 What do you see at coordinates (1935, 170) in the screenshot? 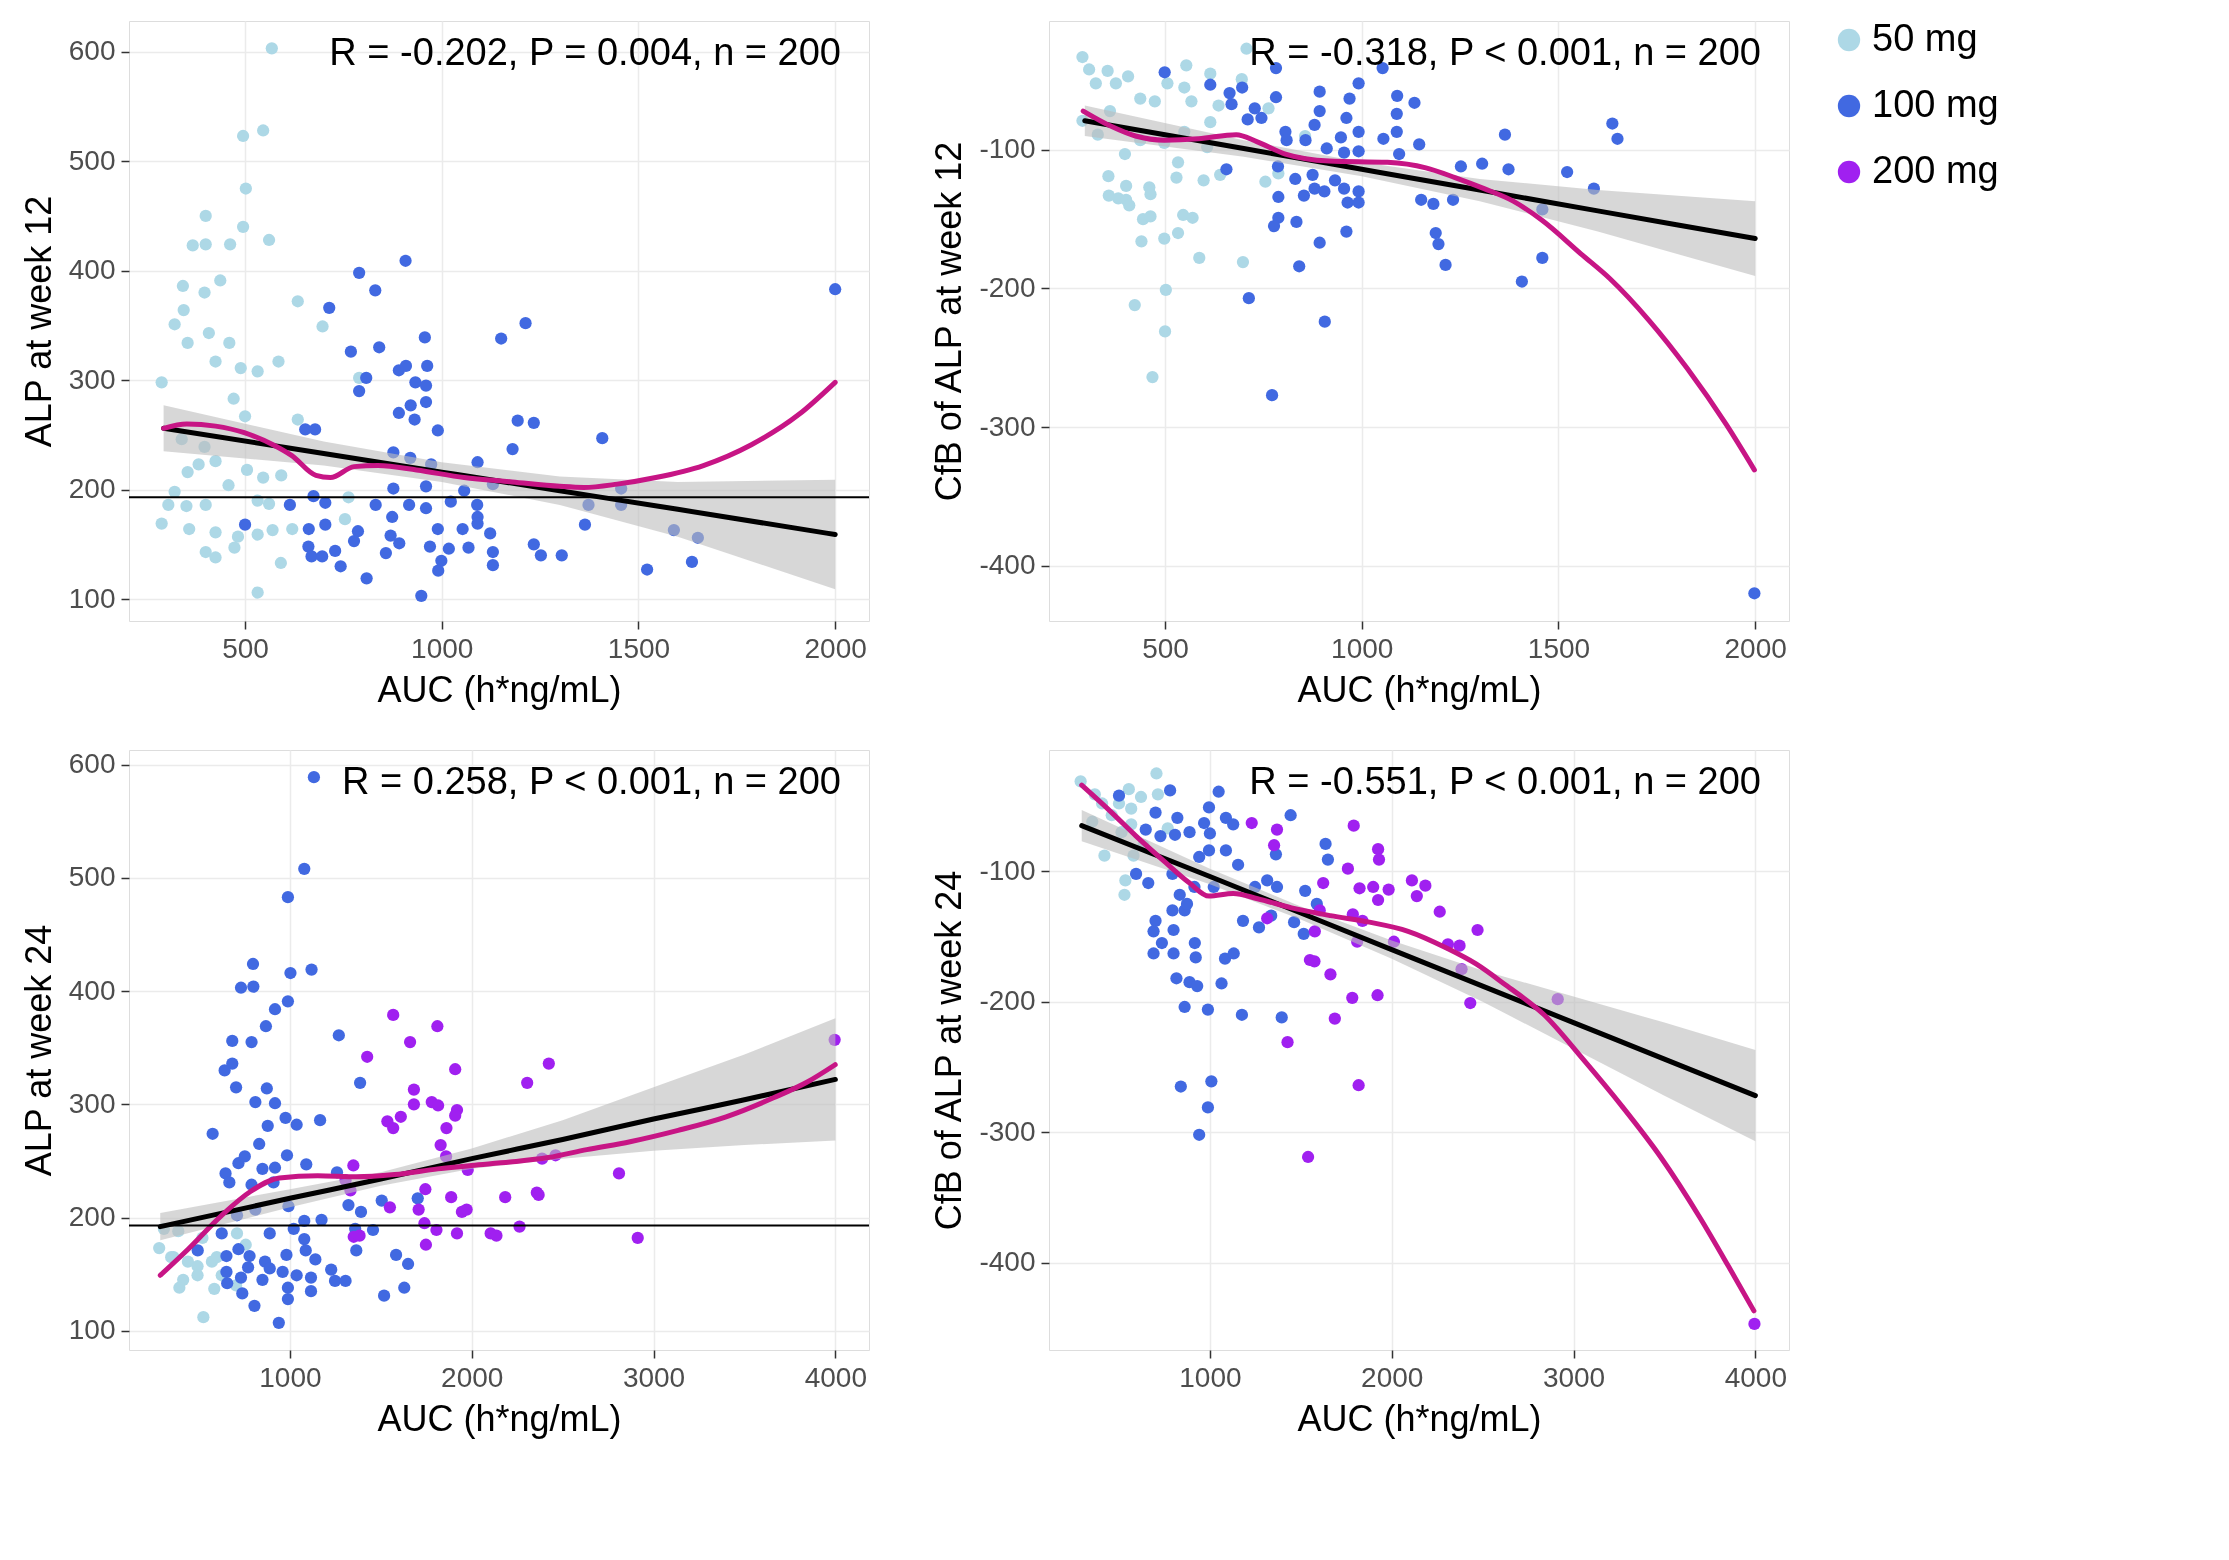
I see `legend-label: 200 mg` at bounding box center [1935, 170].